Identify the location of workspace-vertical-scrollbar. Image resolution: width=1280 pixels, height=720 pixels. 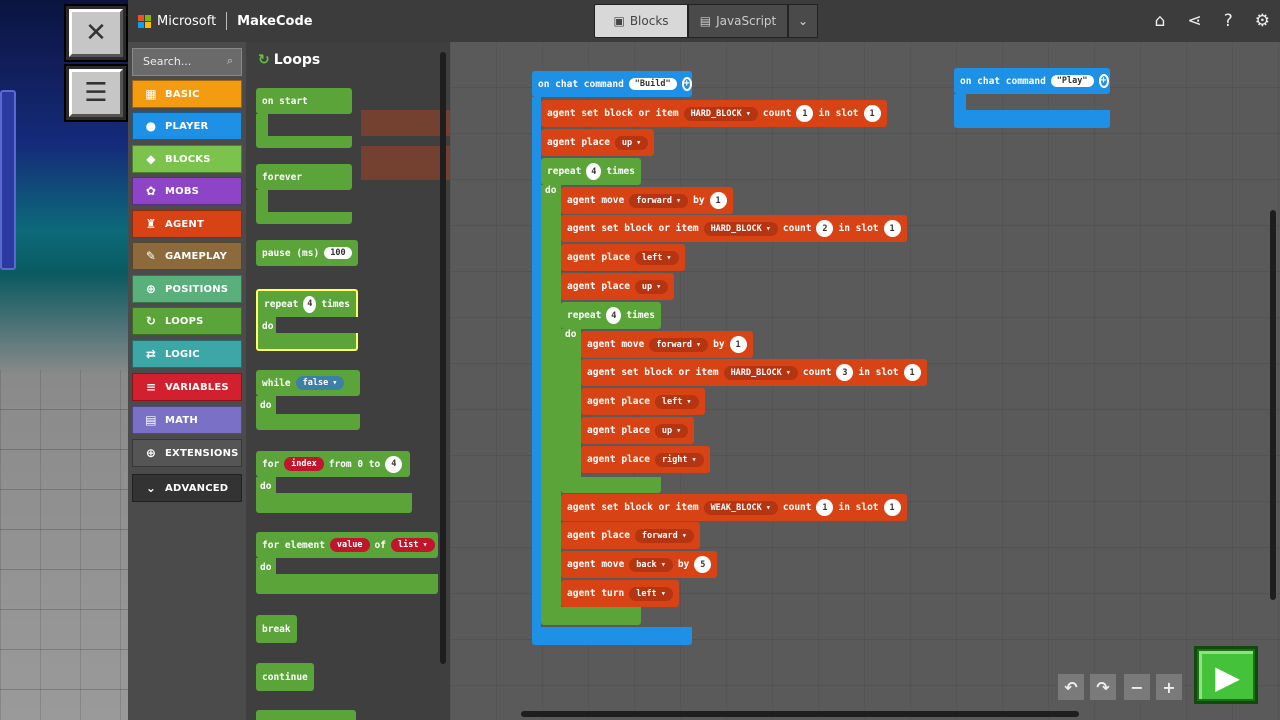
(1273, 405).